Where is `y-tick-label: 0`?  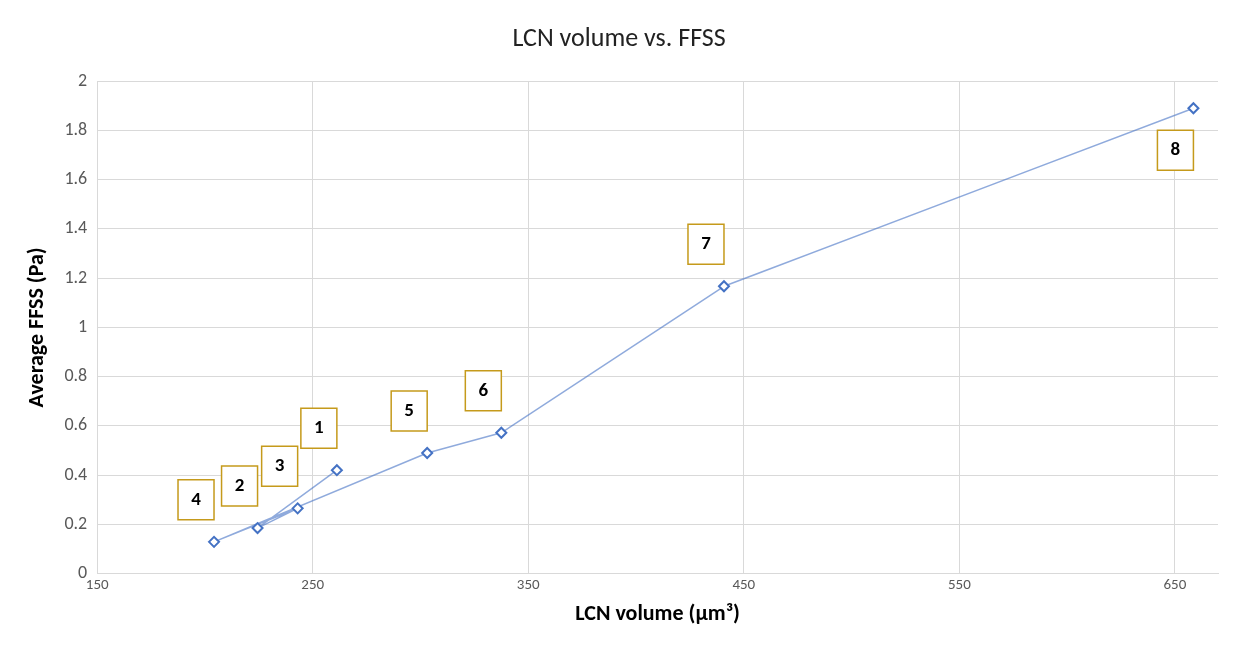
y-tick-label: 0 is located at coordinates (83, 572).